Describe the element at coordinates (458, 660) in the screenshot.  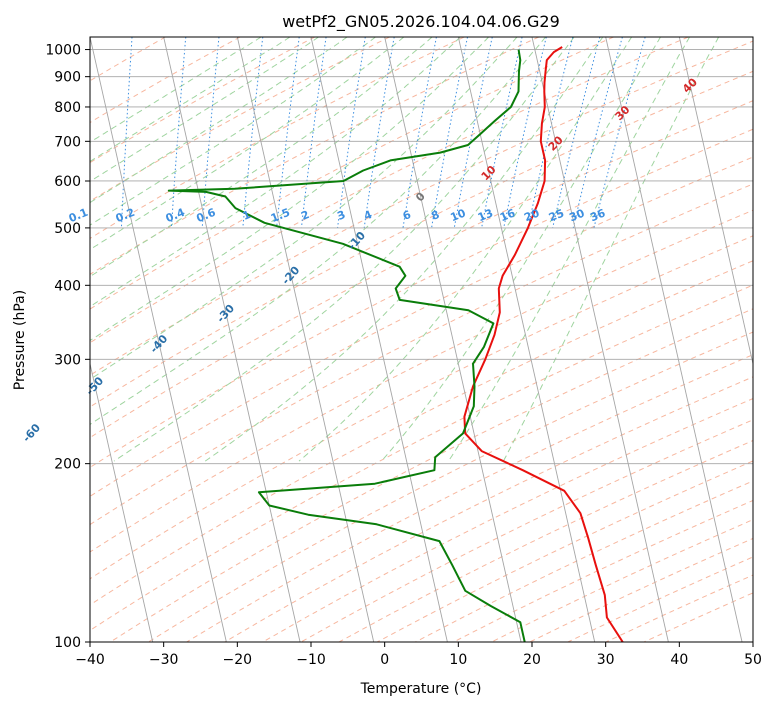
I see `x-tick-label: 10` at that location.